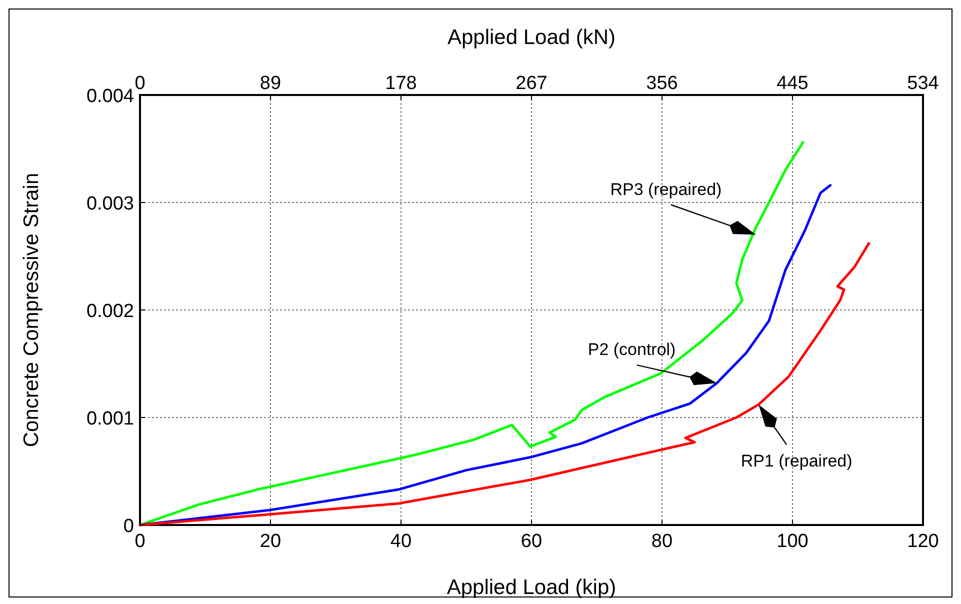  I want to click on x-tick-label: 60, so click(531, 541).